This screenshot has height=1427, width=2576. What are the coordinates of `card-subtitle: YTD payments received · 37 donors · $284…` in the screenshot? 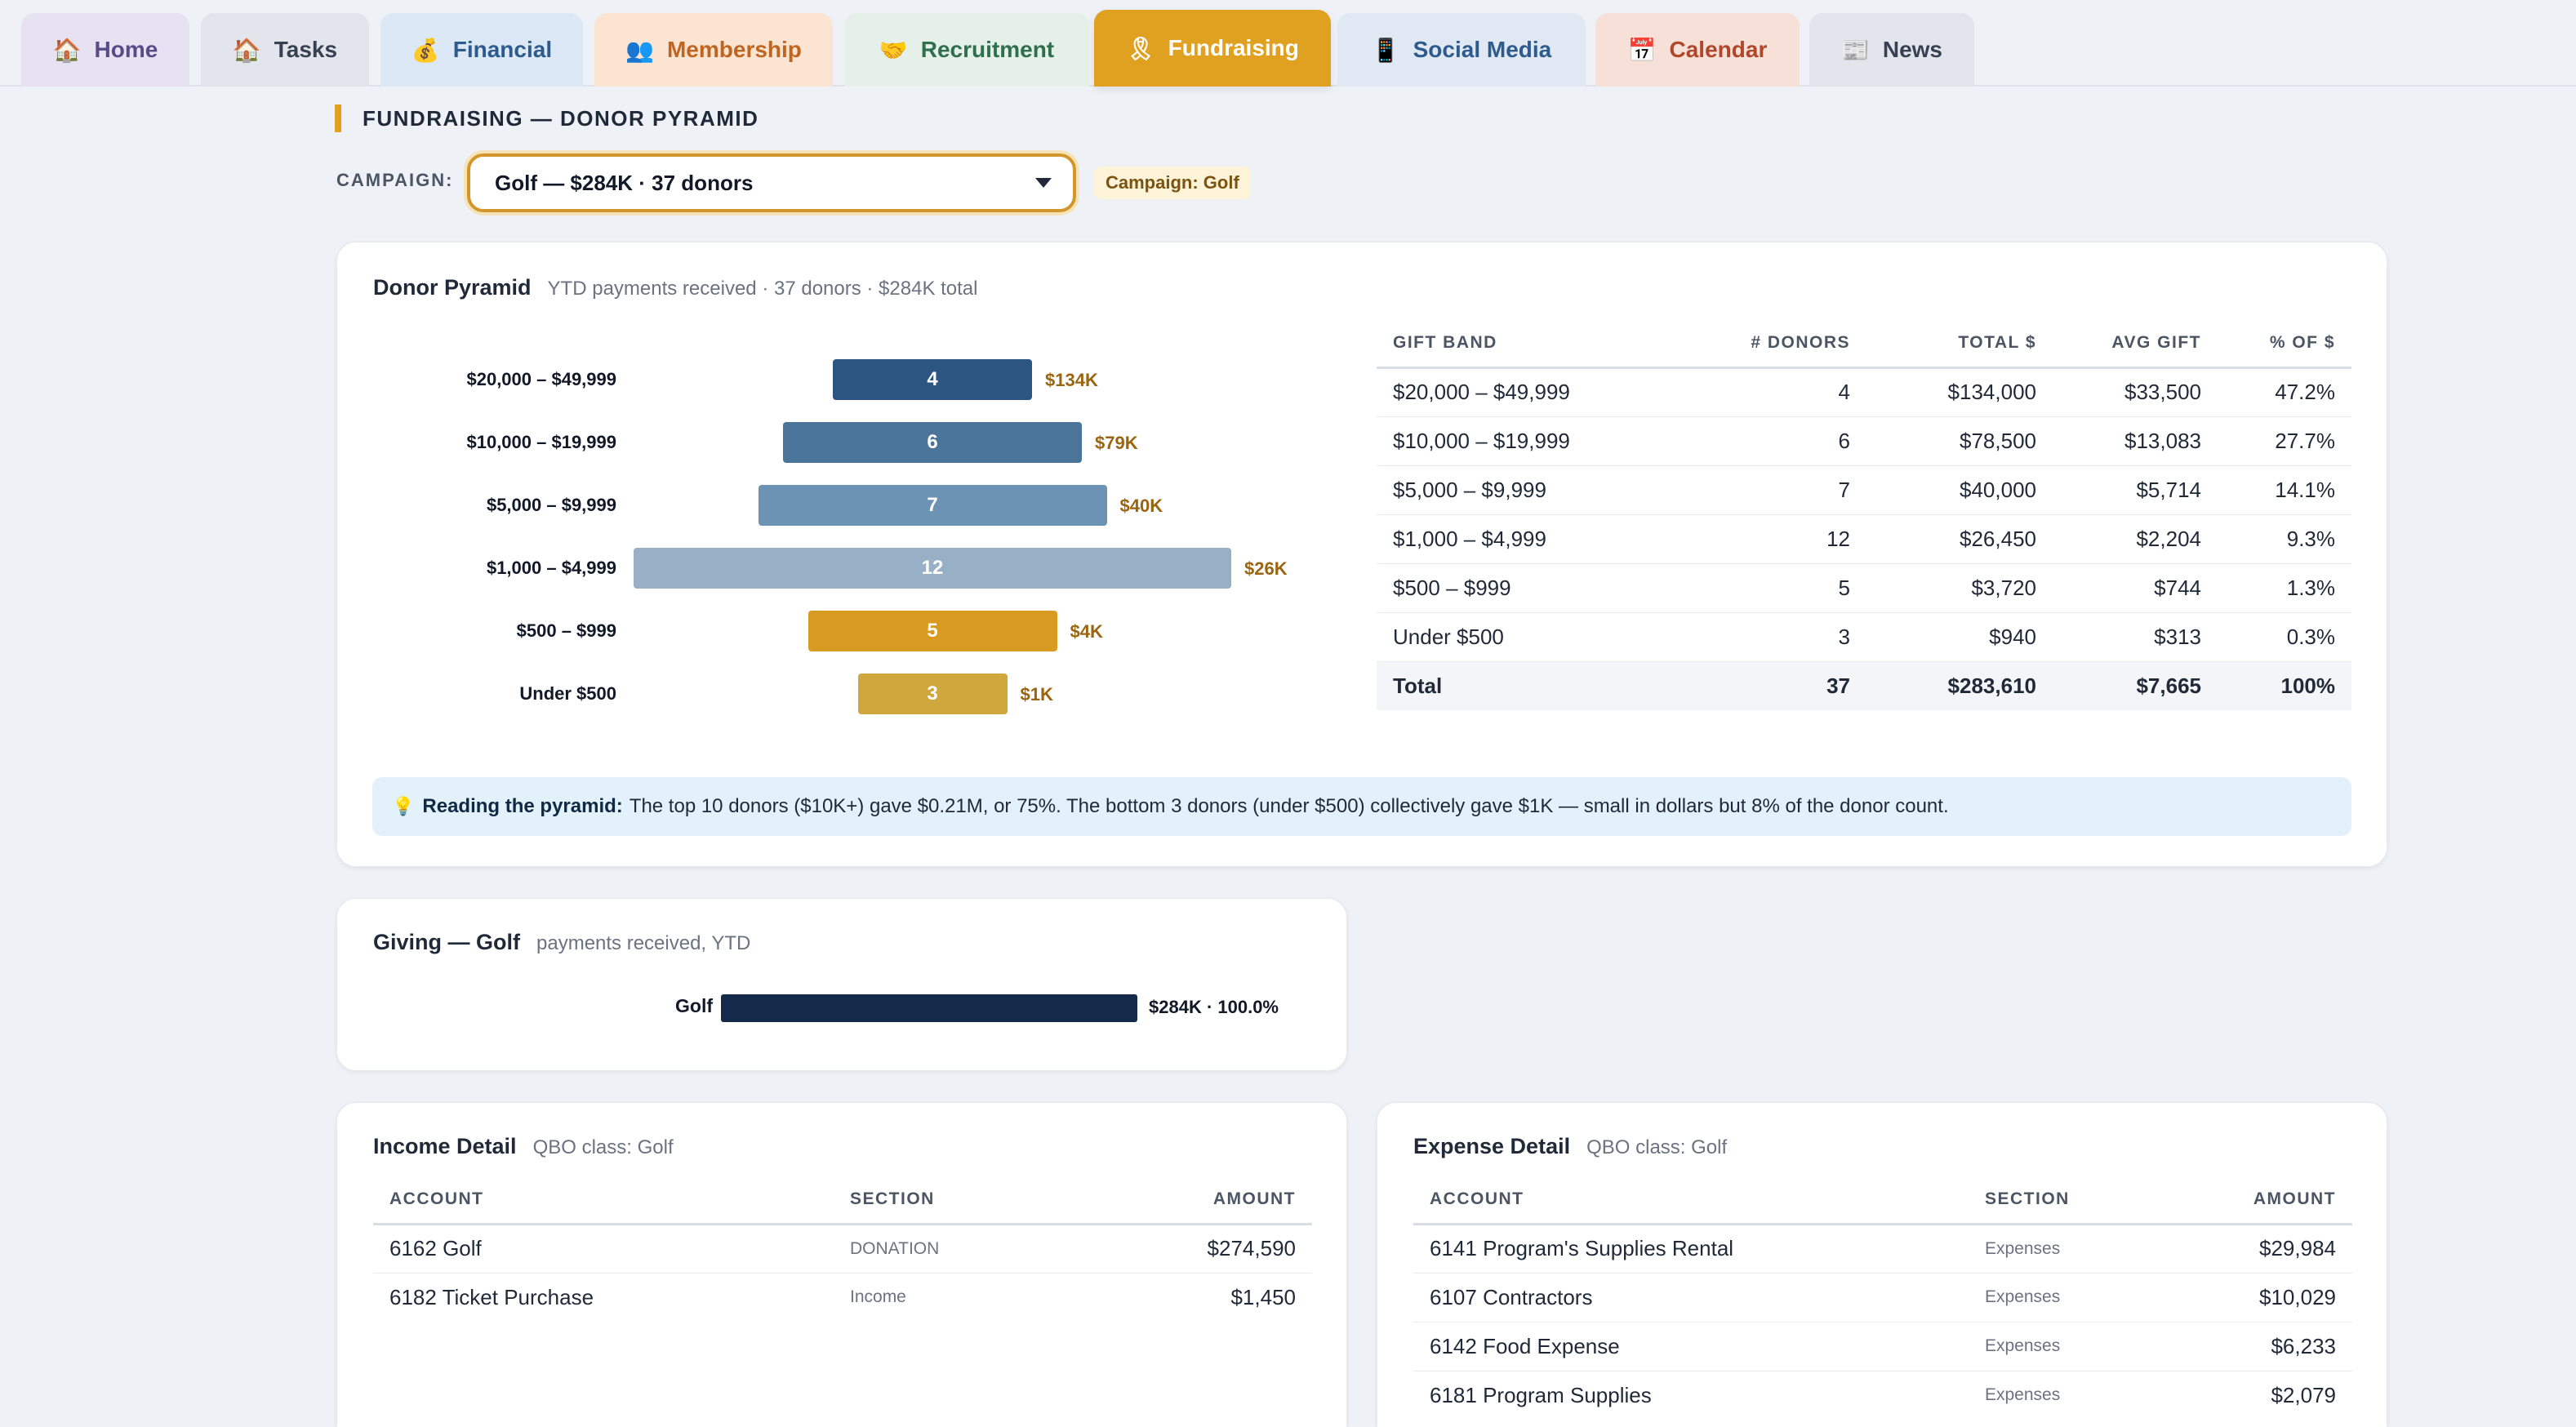 It's located at (763, 289).